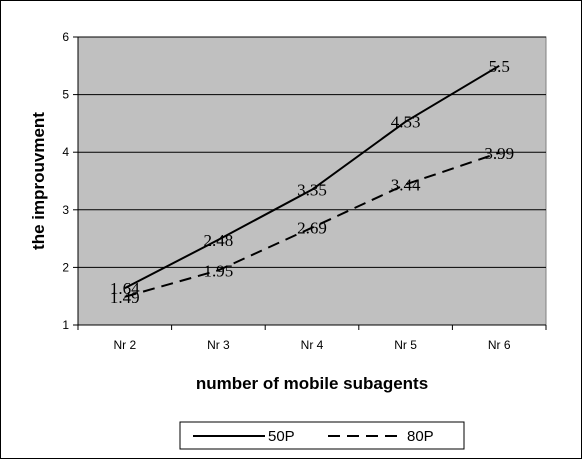  What do you see at coordinates (312, 228) in the screenshot?
I see `data-label-80p-2: 2.69` at bounding box center [312, 228].